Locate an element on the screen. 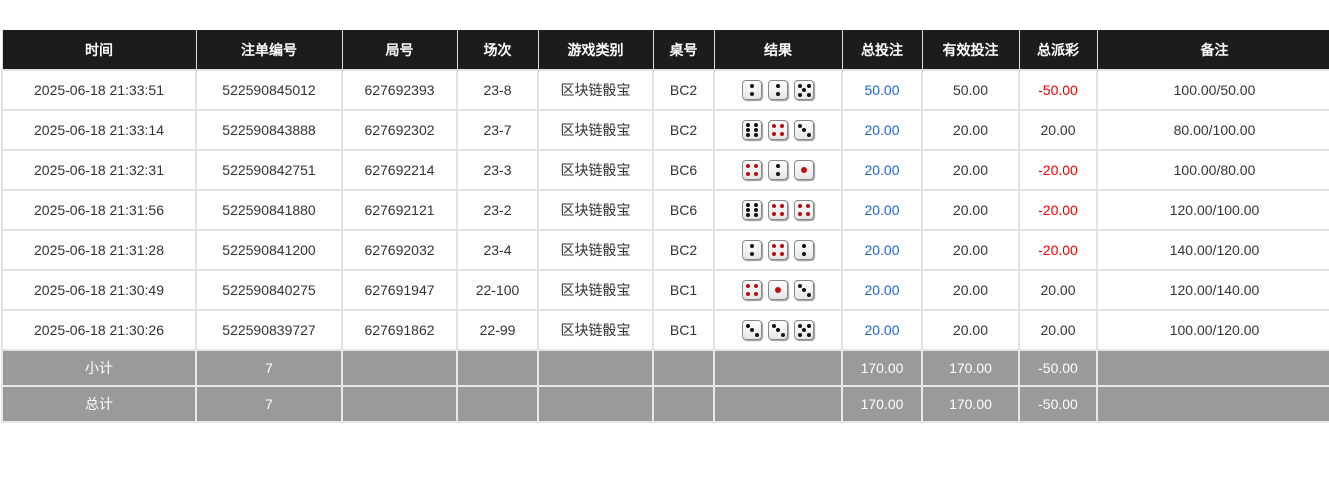  table-header: 时间 注单编号 局号 场次 游戏类别 桌号 结果 总投注 有效投注 总派彩 备注 is located at coordinates (665, 50).